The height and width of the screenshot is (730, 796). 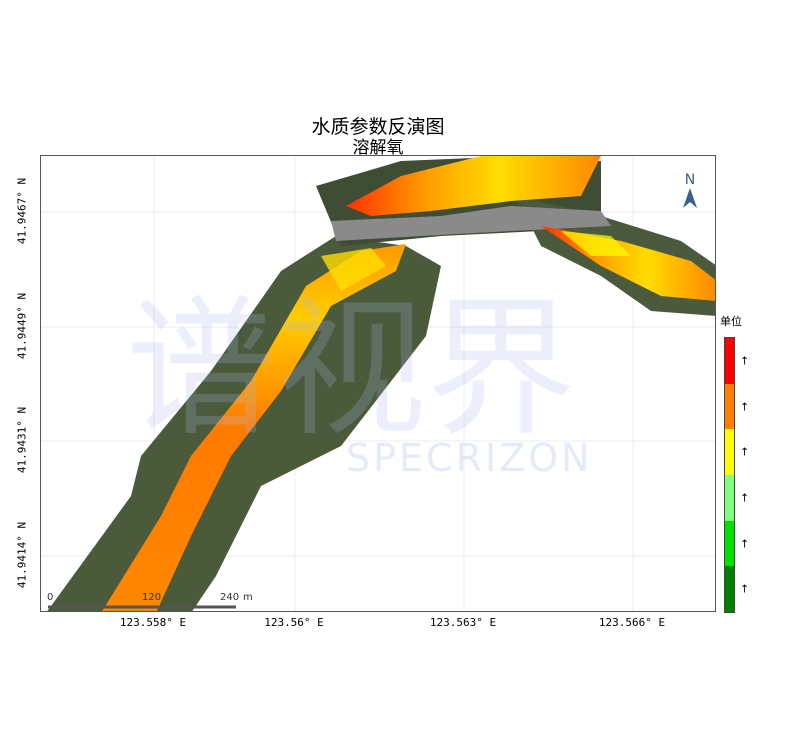 What do you see at coordinates (690, 198) in the screenshot?
I see `north-arrow-icon` at bounding box center [690, 198].